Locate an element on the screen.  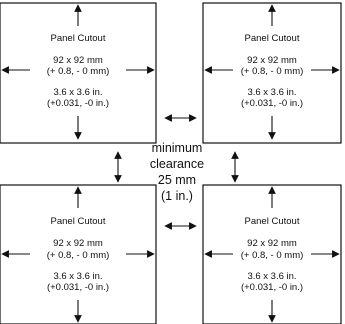
clearance-label: minimum clearance 25 mm (1 in.) is located at coordinates (177, 172).